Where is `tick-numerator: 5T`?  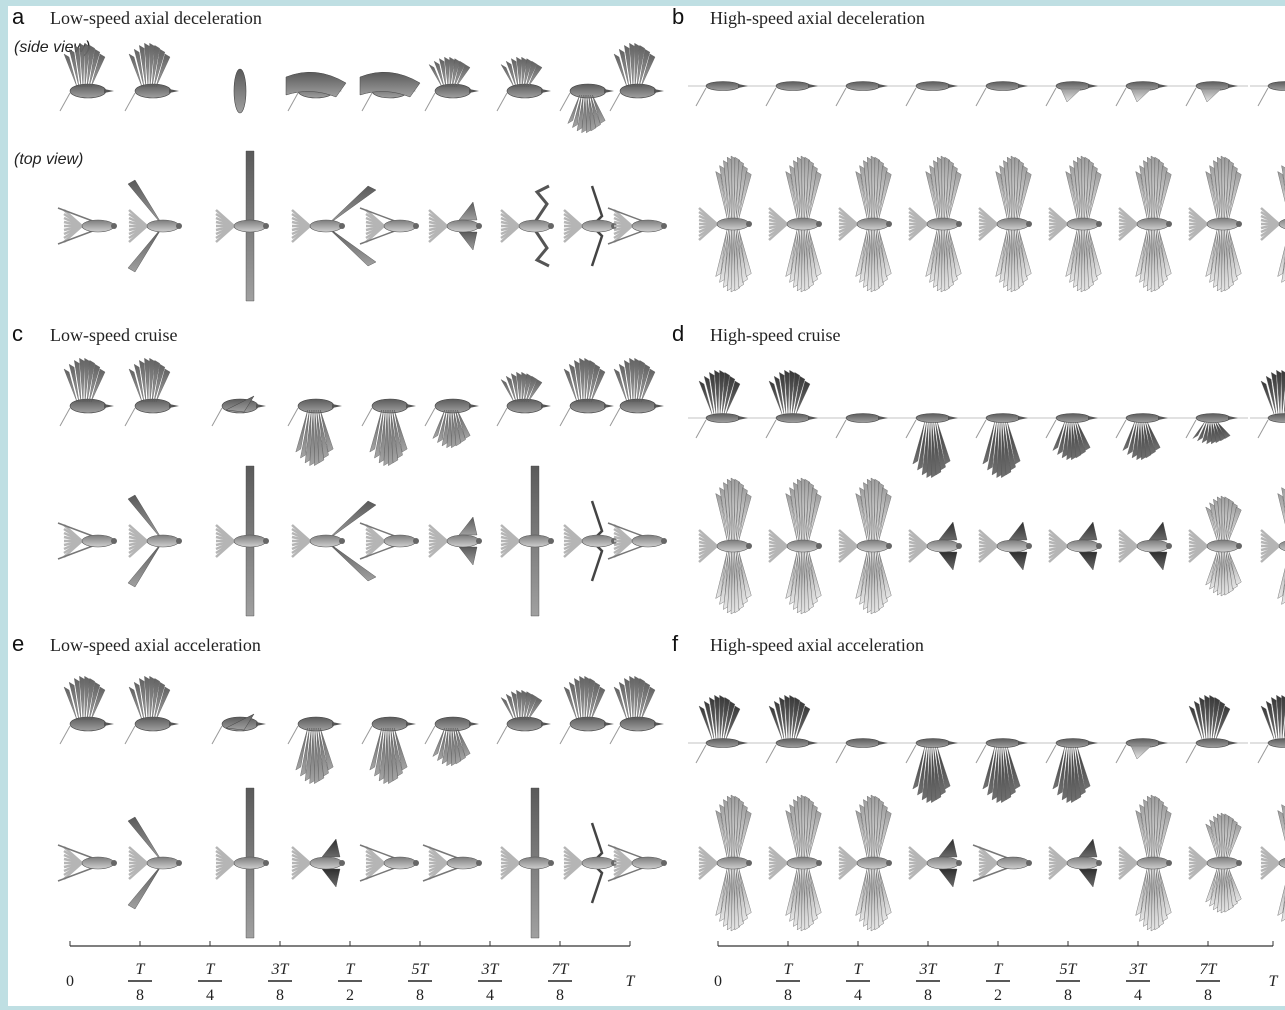
tick-numerator: 5T is located at coordinates (421, 969).